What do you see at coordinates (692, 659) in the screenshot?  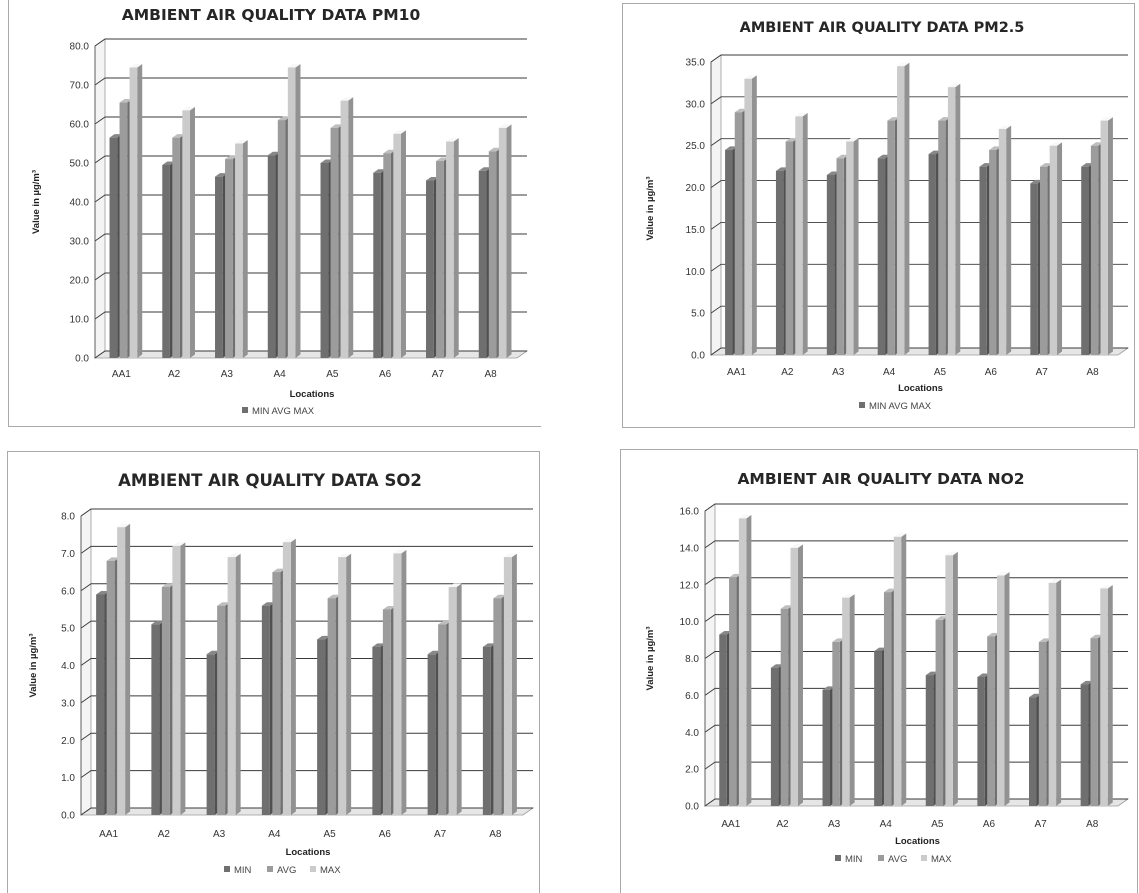 I see `y-tick-label: 8.0` at bounding box center [692, 659].